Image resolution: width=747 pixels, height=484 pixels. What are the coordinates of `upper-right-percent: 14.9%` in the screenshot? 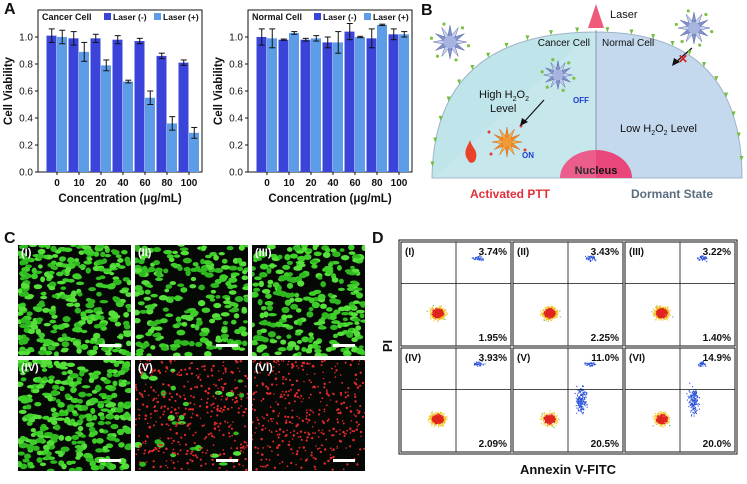 It's located at (717, 358).